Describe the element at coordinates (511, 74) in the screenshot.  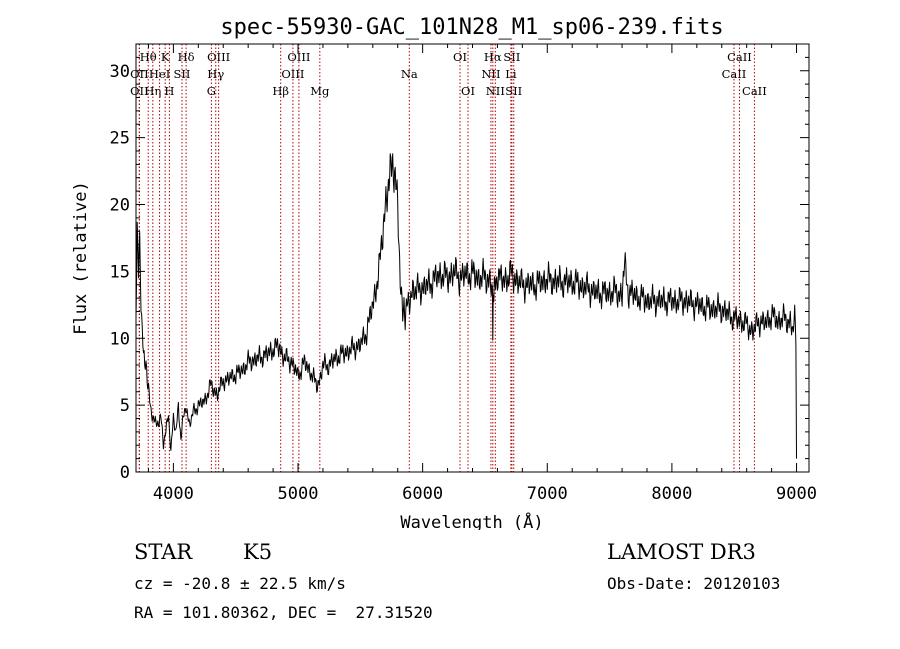
I see `line-label-24: Li` at that location.